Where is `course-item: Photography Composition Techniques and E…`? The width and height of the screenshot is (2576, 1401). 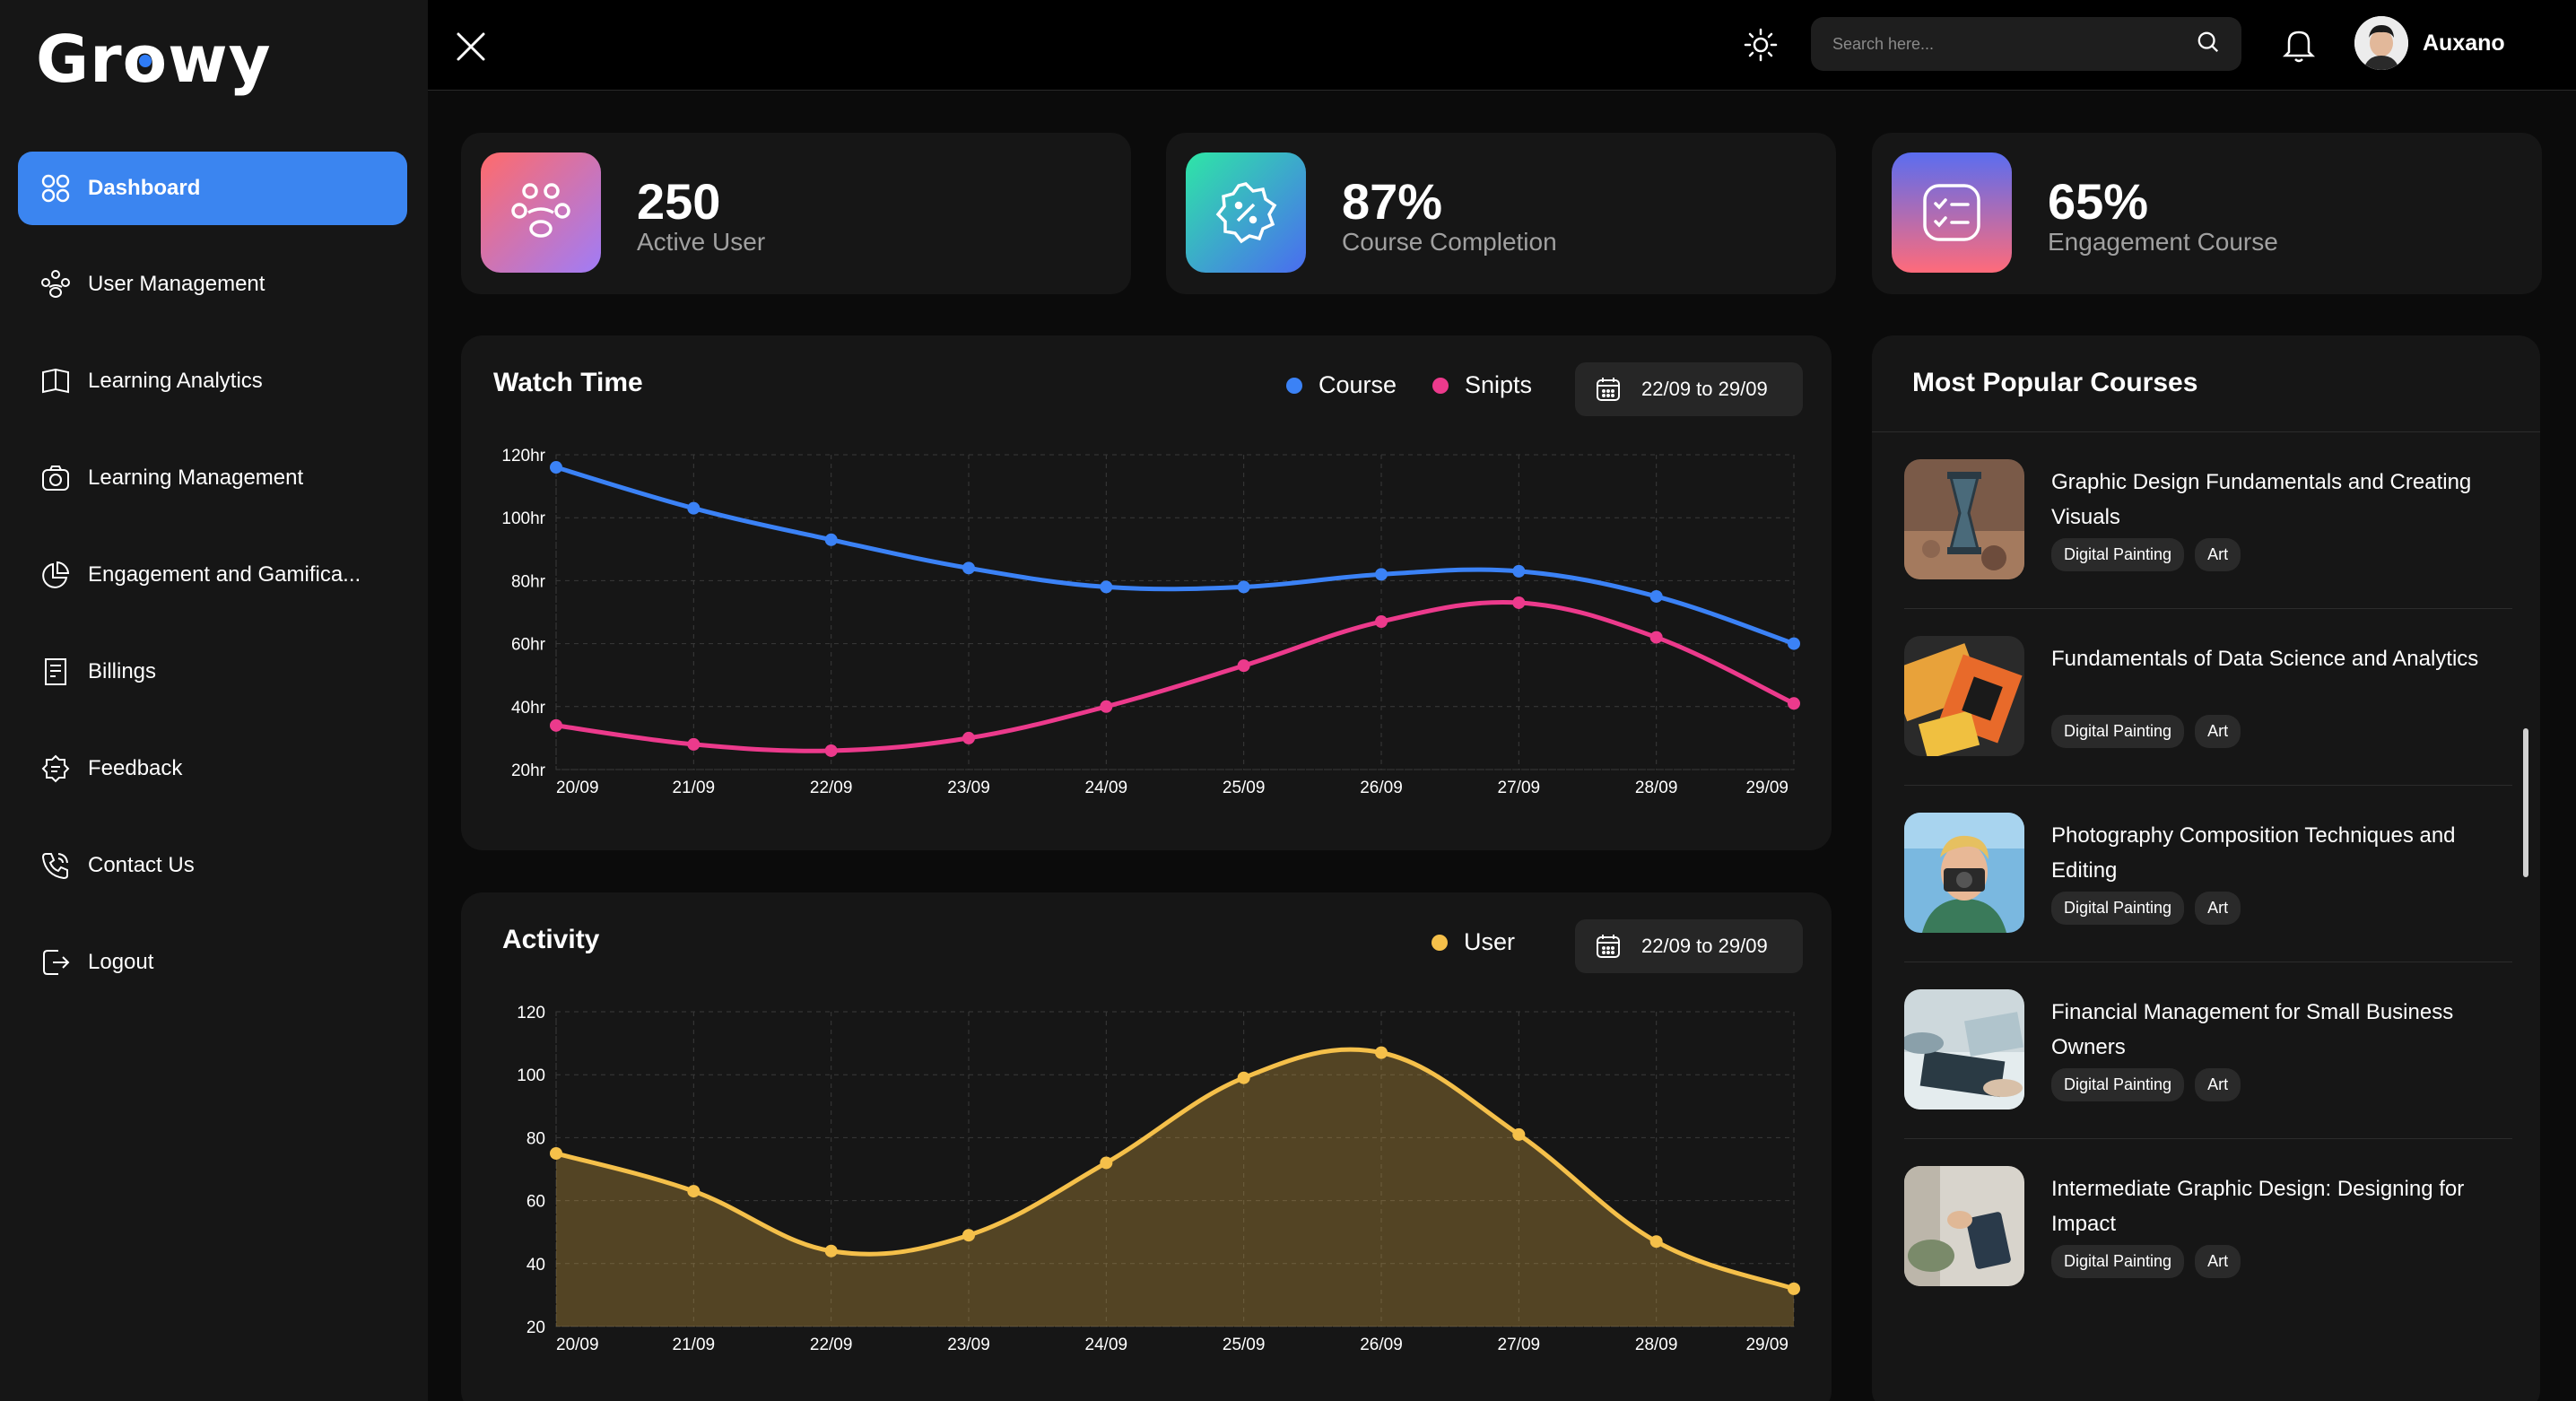 course-item: Photography Composition Techniques and E… is located at coordinates (2208, 874).